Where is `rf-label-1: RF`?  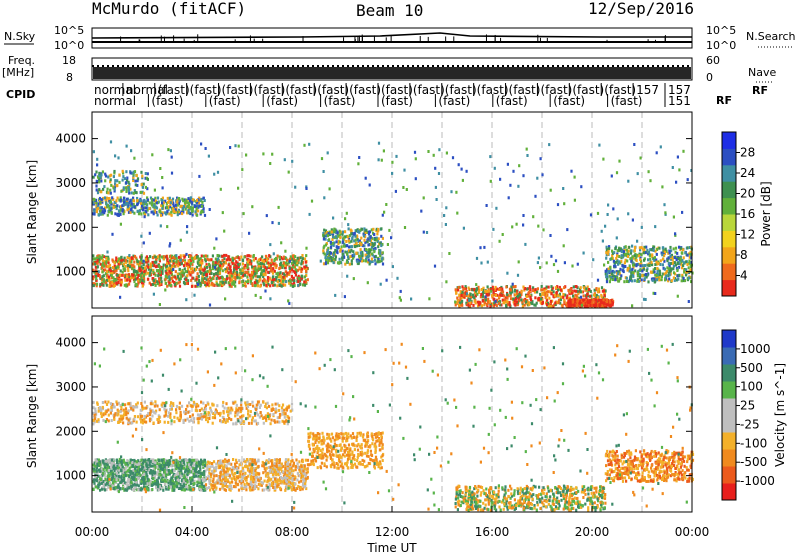
rf-label-1: RF is located at coordinates (760, 90).